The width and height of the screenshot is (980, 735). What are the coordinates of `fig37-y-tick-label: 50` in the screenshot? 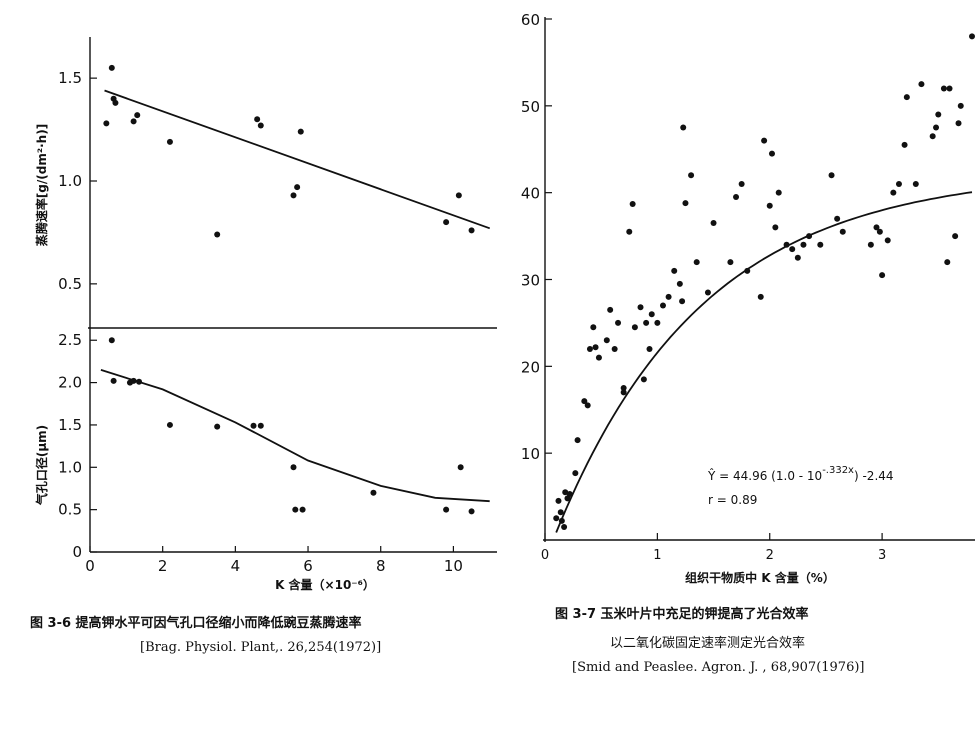 It's located at (530, 107).